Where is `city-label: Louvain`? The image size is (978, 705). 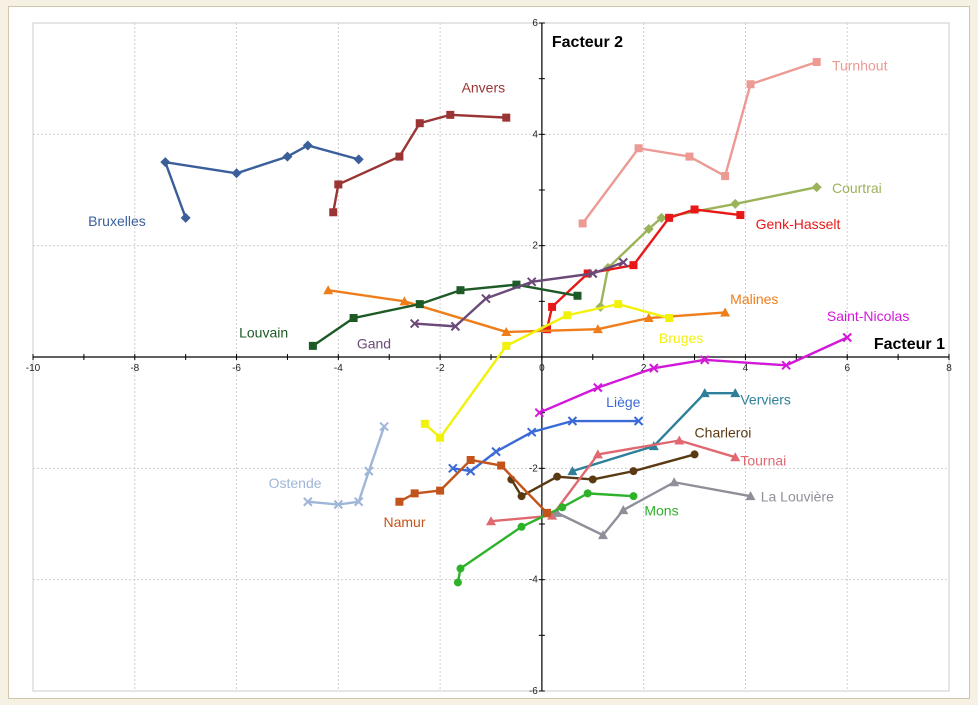
city-label: Louvain is located at coordinates (263, 333).